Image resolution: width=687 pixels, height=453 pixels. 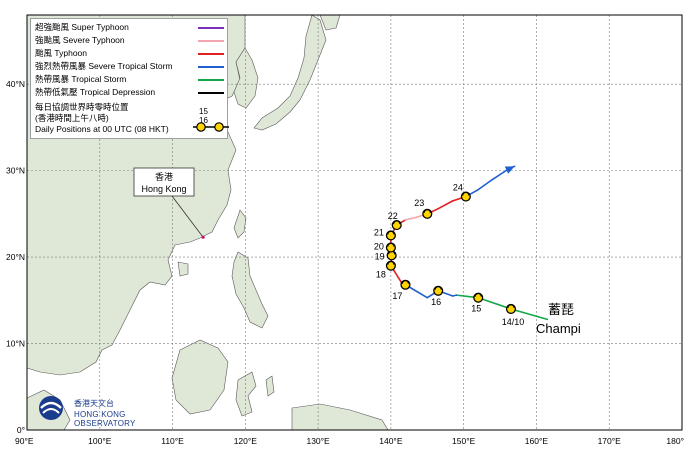 What do you see at coordinates (340, 417) in the screenshot?
I see `new-guinea` at bounding box center [340, 417].